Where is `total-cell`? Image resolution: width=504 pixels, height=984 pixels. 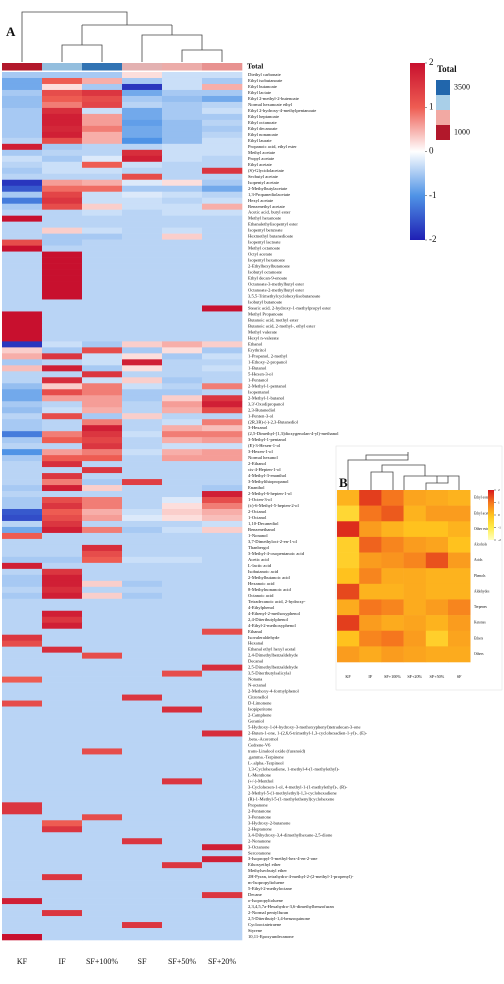
total-cell is located at coordinates (182, 67).